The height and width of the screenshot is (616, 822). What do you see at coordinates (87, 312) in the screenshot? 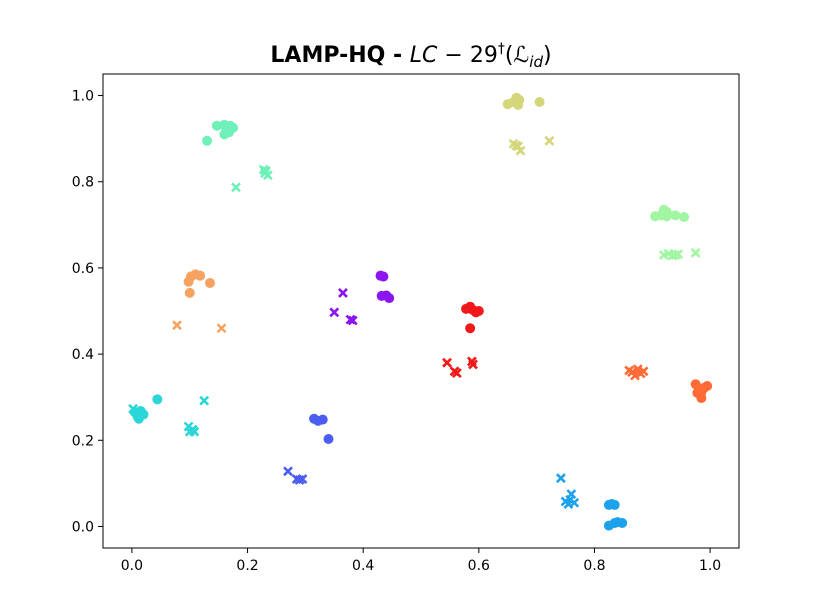
I see `y-axis: 0.0 0.2 0.4 0.6 0.8 1.0` at bounding box center [87, 312].